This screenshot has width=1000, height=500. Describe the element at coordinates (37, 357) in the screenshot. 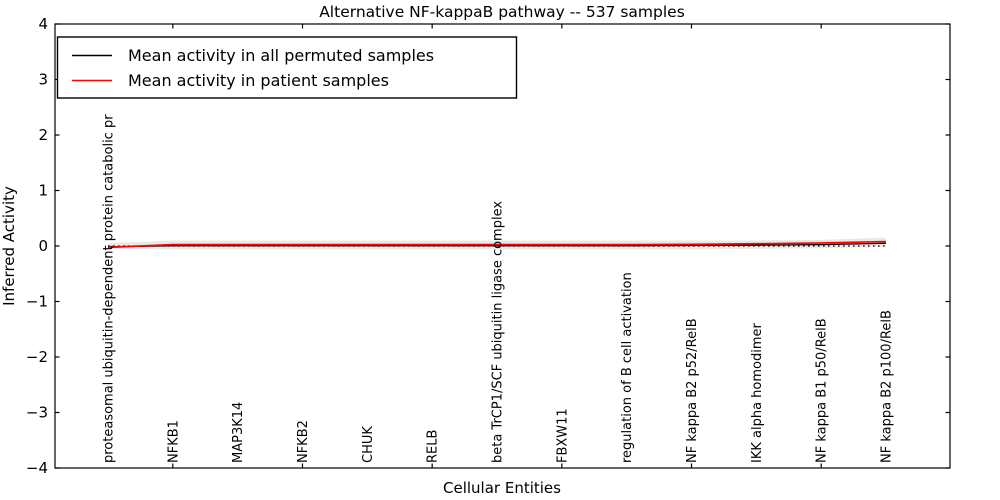

I see `y-tick-label: −2` at that location.